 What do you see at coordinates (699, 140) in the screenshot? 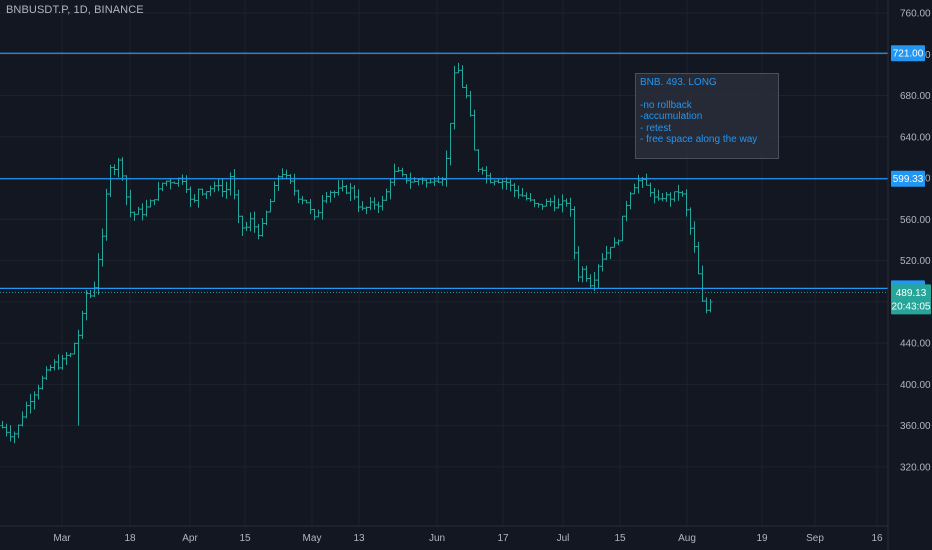
I see `note-line: - free space along the way` at bounding box center [699, 140].